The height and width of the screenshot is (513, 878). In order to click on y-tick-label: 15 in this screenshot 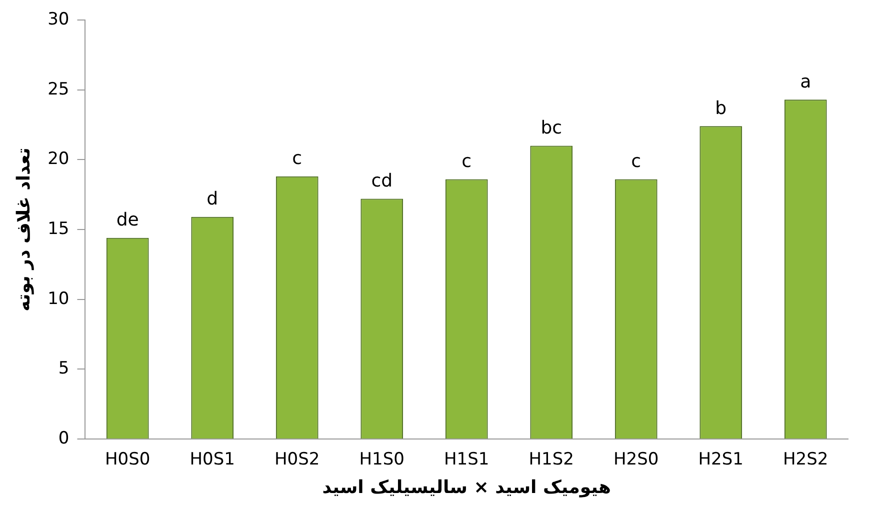, I will do `click(59, 228)`.